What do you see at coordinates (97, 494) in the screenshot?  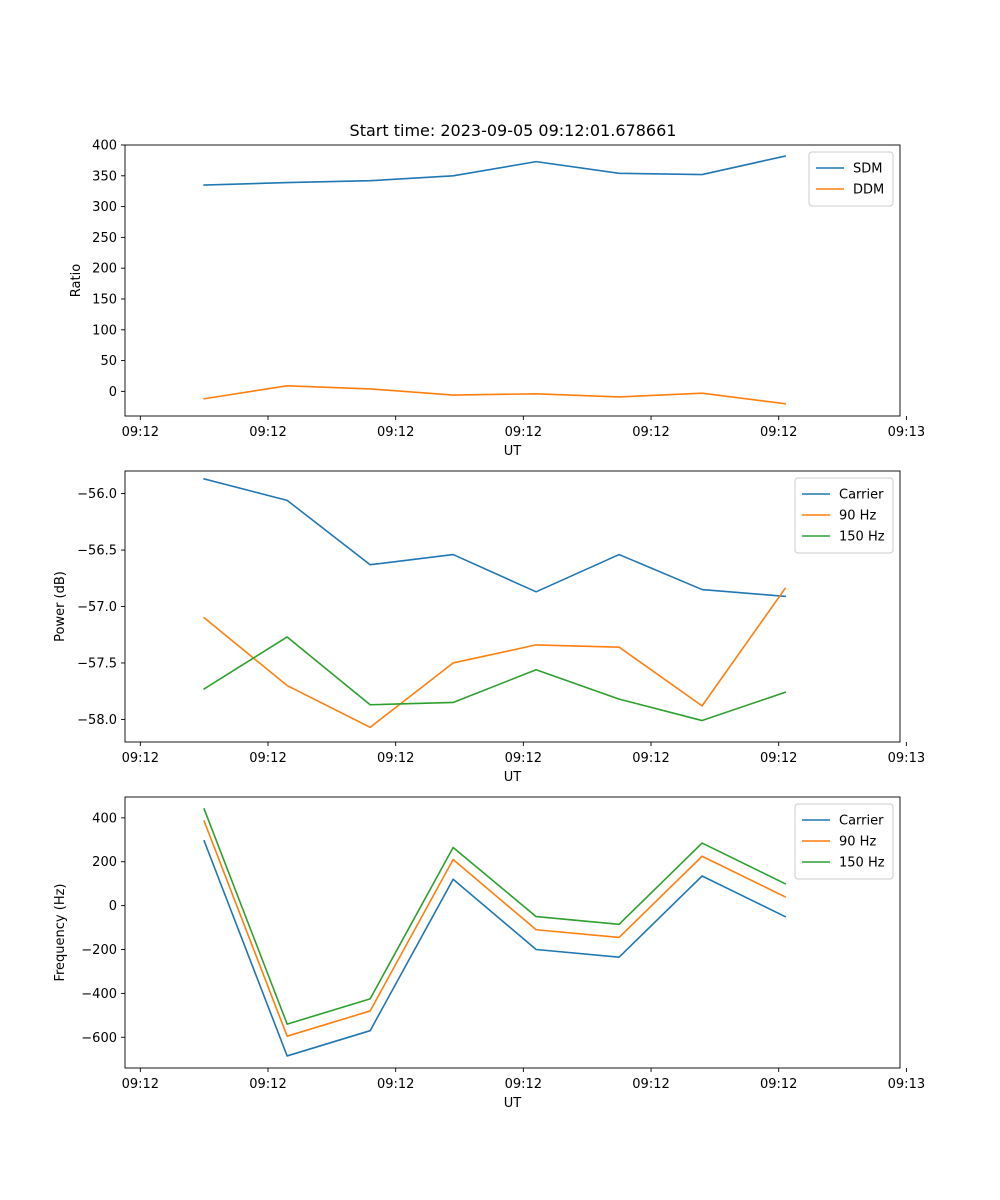 I see `y-tick-label: −56.0` at bounding box center [97, 494].